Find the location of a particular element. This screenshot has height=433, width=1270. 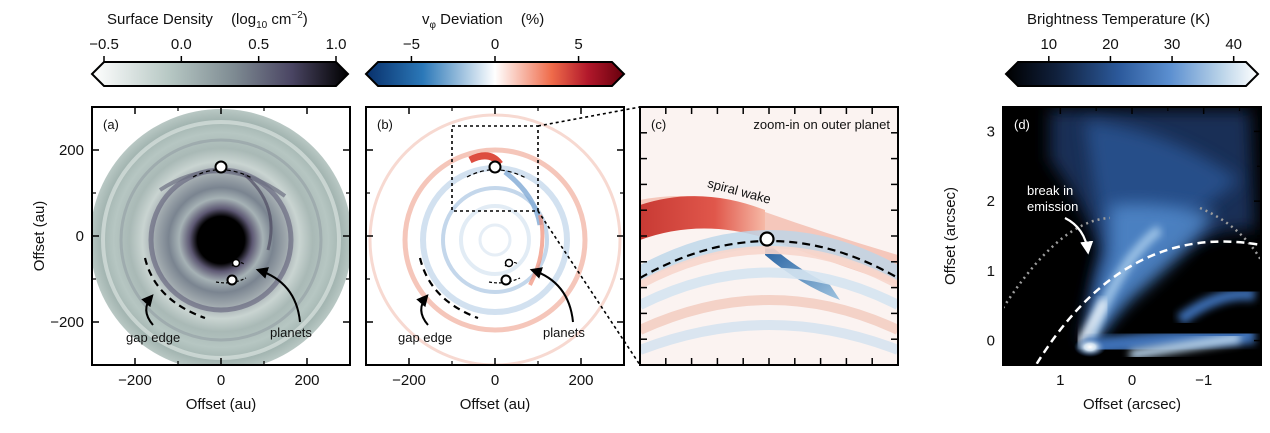

panel-b: gap edge planets (b) −200 0 200 Offset (au) is located at coordinates (495, 259).